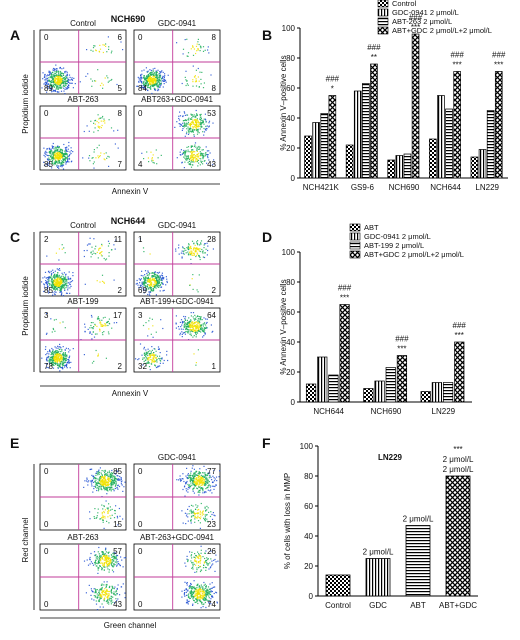  What do you see at coordinates (117, 471) in the screenshot?
I see `quadrant-ur-value: 85` at bounding box center [117, 471].